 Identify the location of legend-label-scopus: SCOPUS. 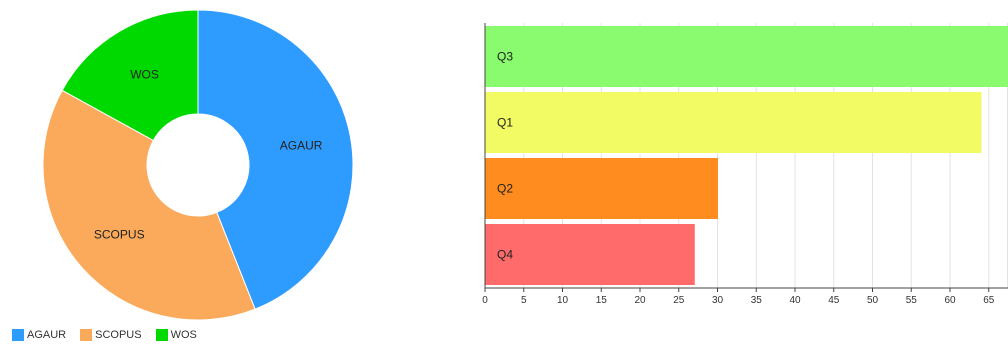
(118, 335).